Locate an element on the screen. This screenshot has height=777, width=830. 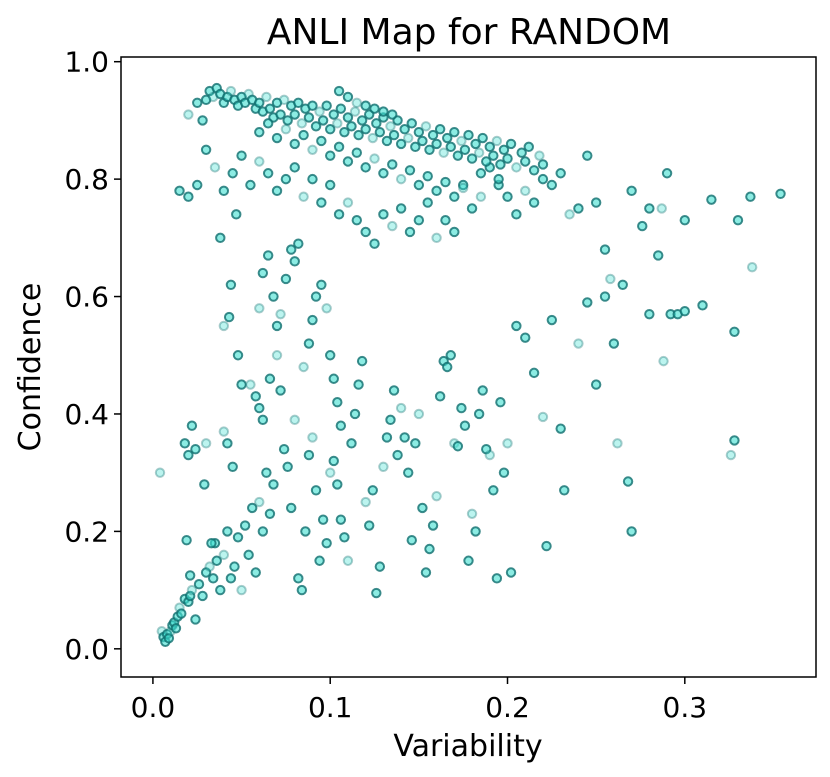
y-tick-label: 0.0 is located at coordinates (86, 649).